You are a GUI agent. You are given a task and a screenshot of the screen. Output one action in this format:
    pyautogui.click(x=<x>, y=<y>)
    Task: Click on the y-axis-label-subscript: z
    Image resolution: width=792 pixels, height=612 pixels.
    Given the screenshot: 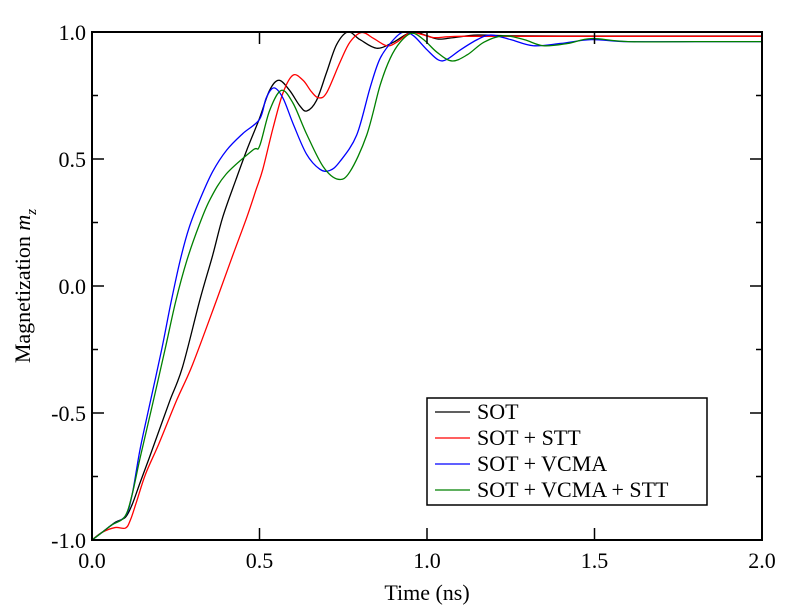 What is the action you would take?
    pyautogui.click(x=32, y=212)
    